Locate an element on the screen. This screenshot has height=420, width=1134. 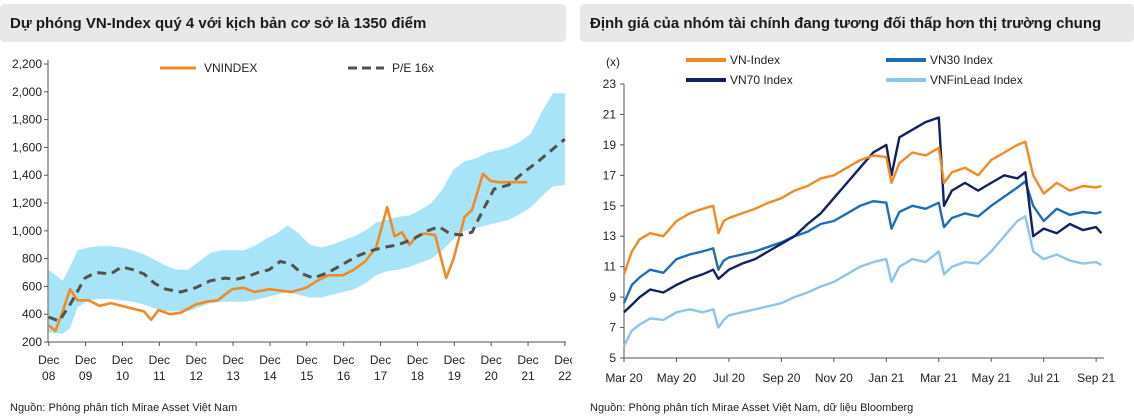
x-tick-label: 11 is located at coordinates (159, 376).